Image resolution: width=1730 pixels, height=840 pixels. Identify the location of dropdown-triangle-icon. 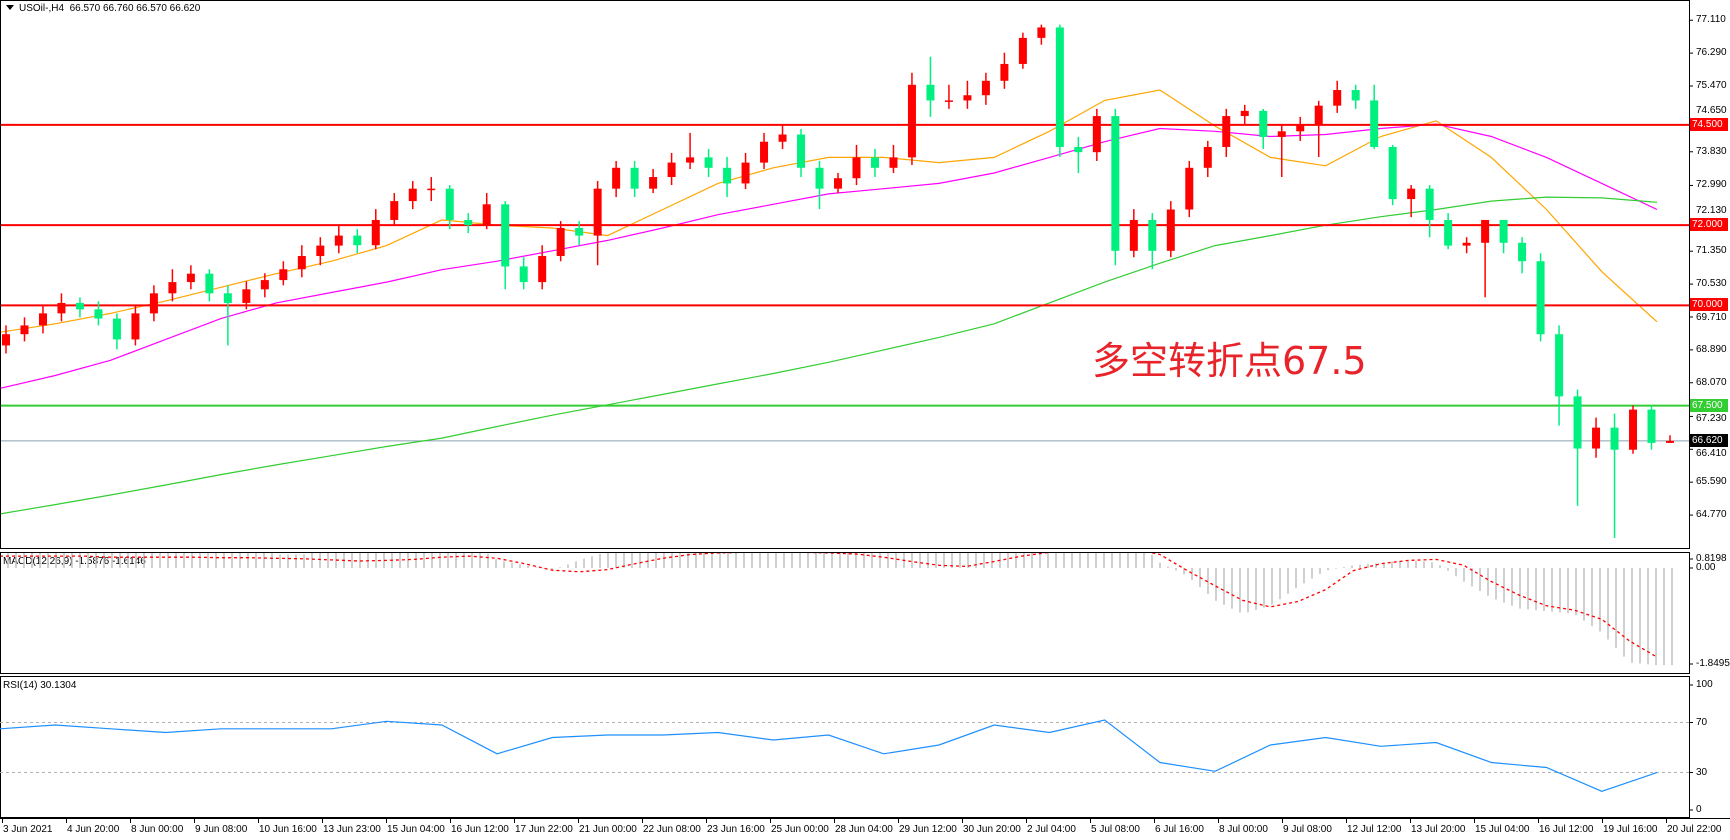
(10, 7).